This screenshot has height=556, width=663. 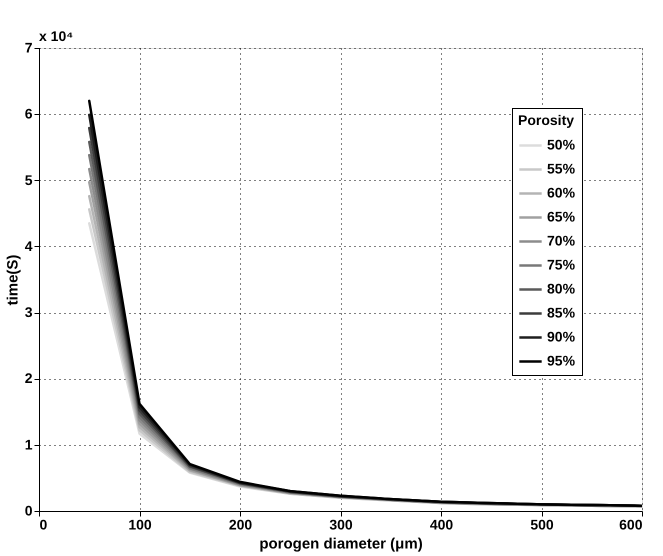 I want to click on y-tick-label: 1, so click(x=28, y=444).